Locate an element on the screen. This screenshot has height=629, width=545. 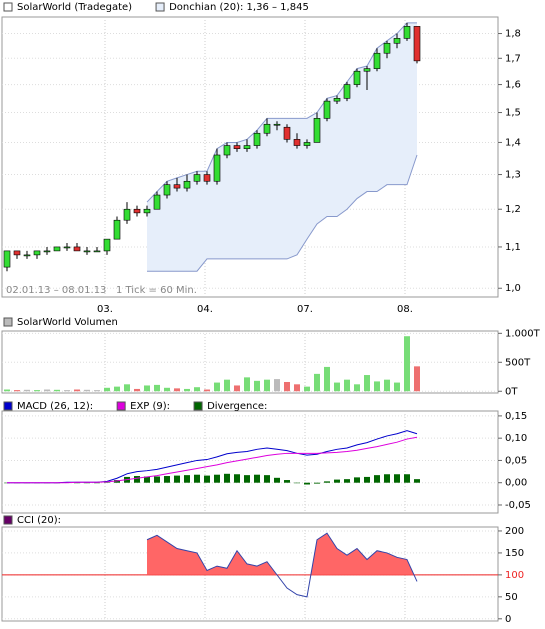
legend-label: CCI (20): is located at coordinates (39, 520).